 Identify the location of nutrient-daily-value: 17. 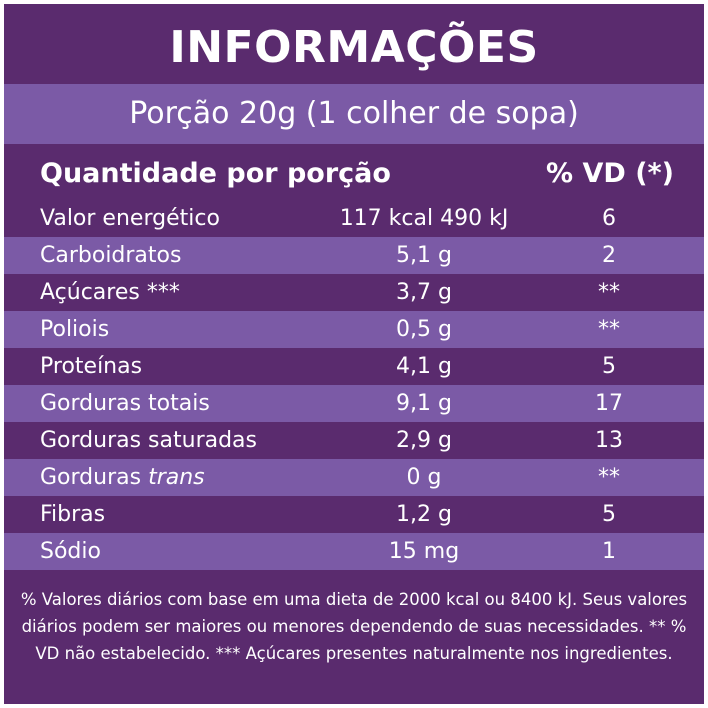
(609, 403).